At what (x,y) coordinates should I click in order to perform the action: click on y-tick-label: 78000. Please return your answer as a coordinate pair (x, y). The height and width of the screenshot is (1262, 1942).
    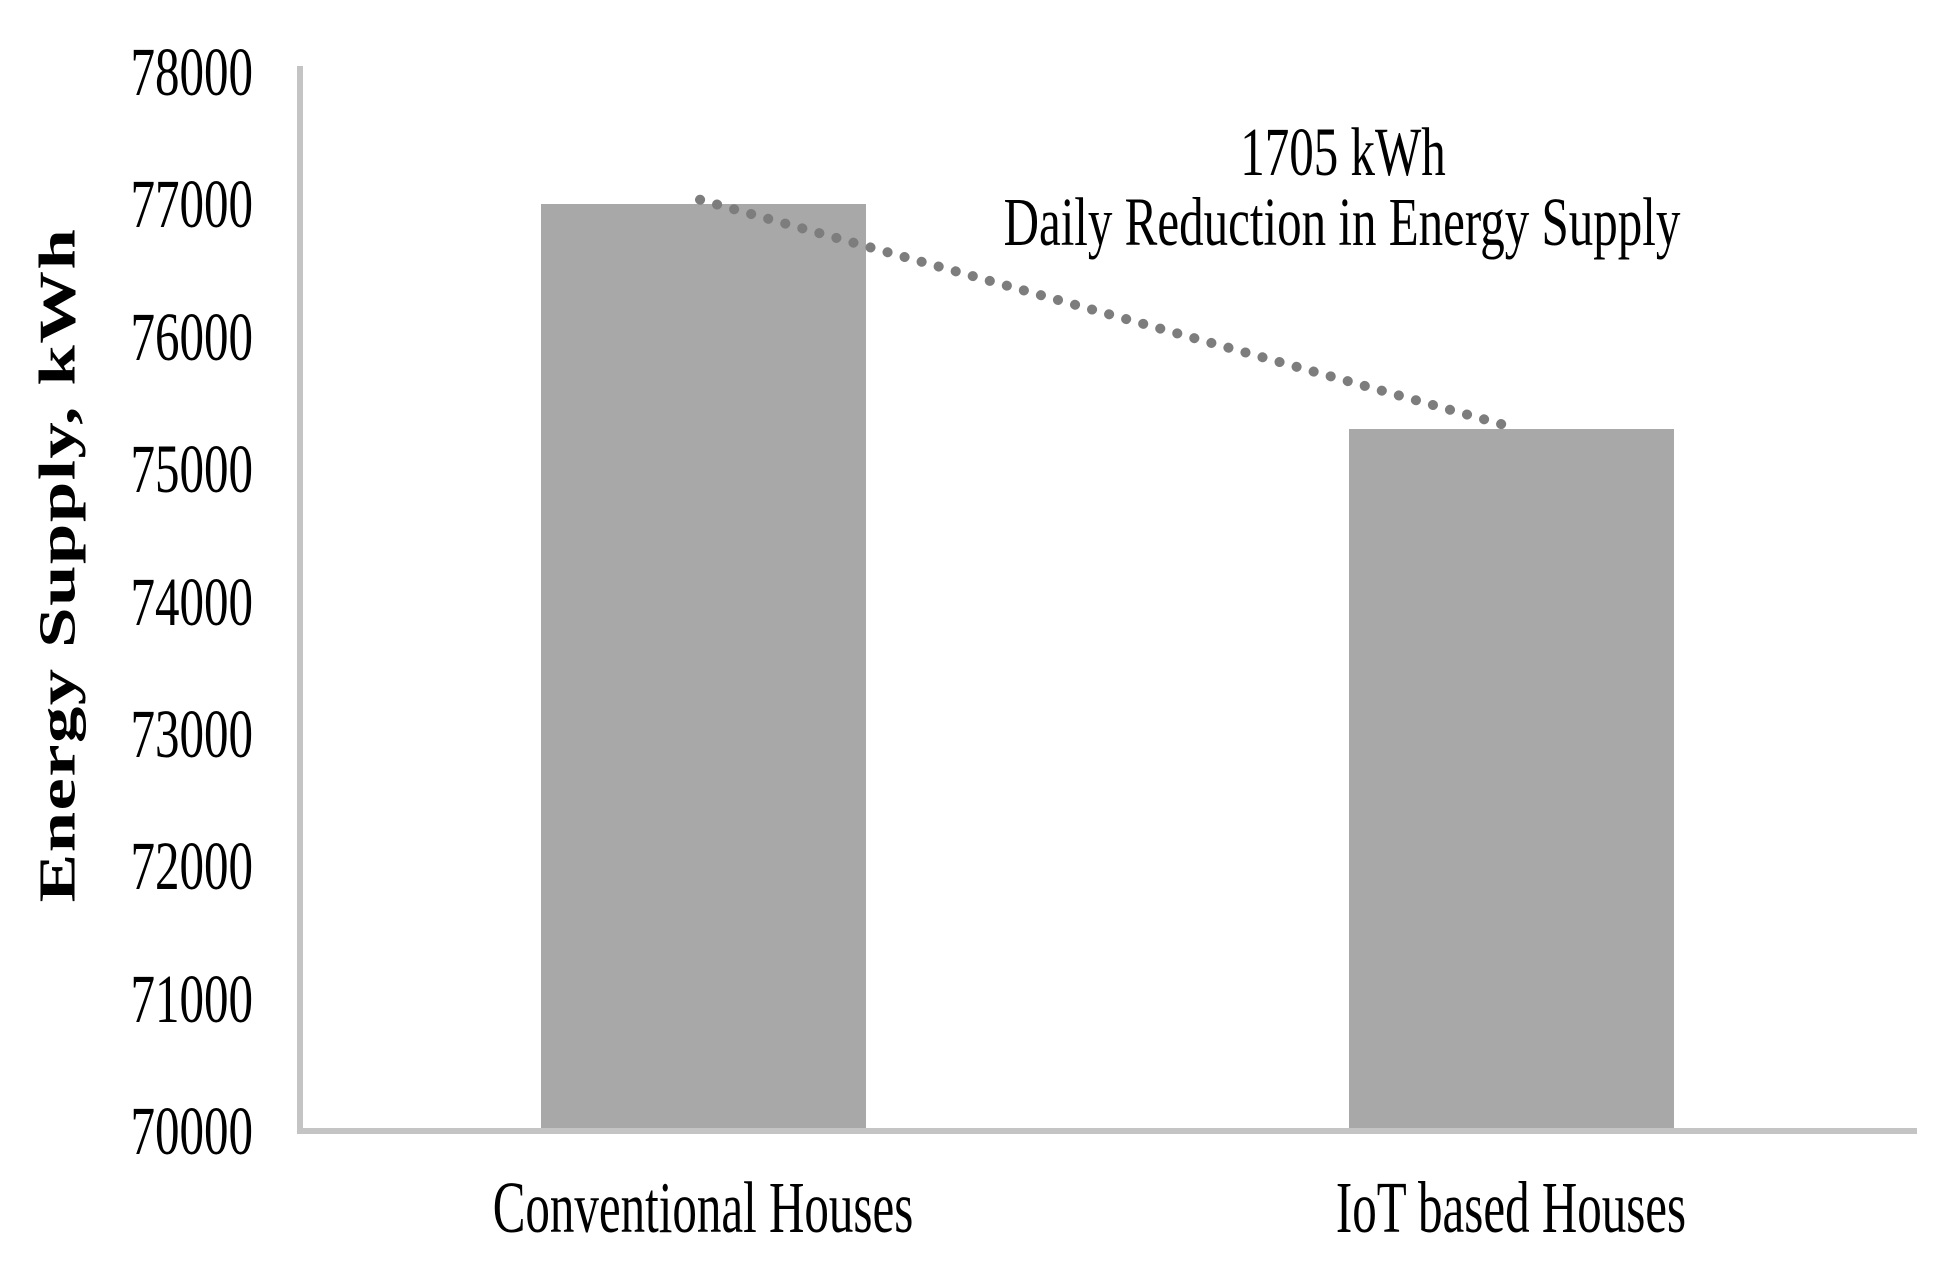
    Looking at the image, I should click on (192, 72).